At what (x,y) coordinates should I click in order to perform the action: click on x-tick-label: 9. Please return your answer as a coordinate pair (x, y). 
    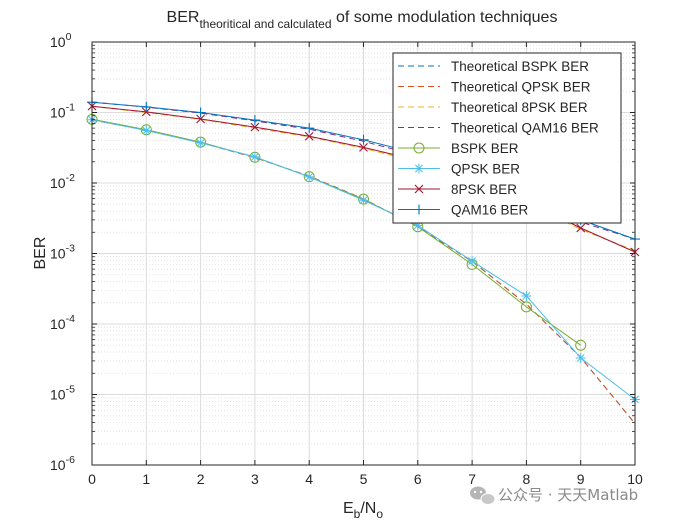
    Looking at the image, I should click on (581, 479).